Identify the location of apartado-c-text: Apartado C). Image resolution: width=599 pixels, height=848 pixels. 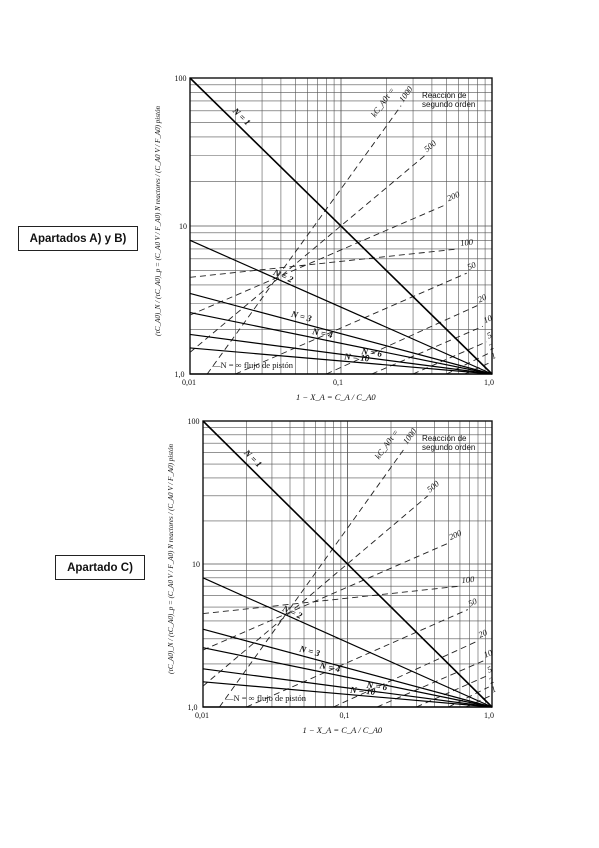
(100, 567).